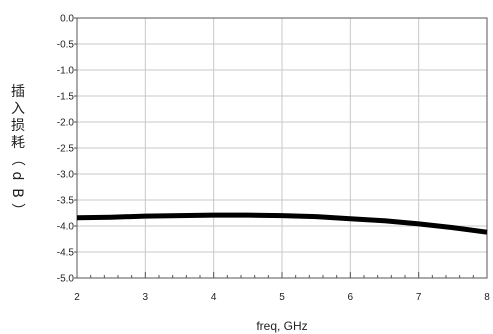  Describe the element at coordinates (66, 279) in the screenshot. I see `y-tick-label: -5.0` at that location.